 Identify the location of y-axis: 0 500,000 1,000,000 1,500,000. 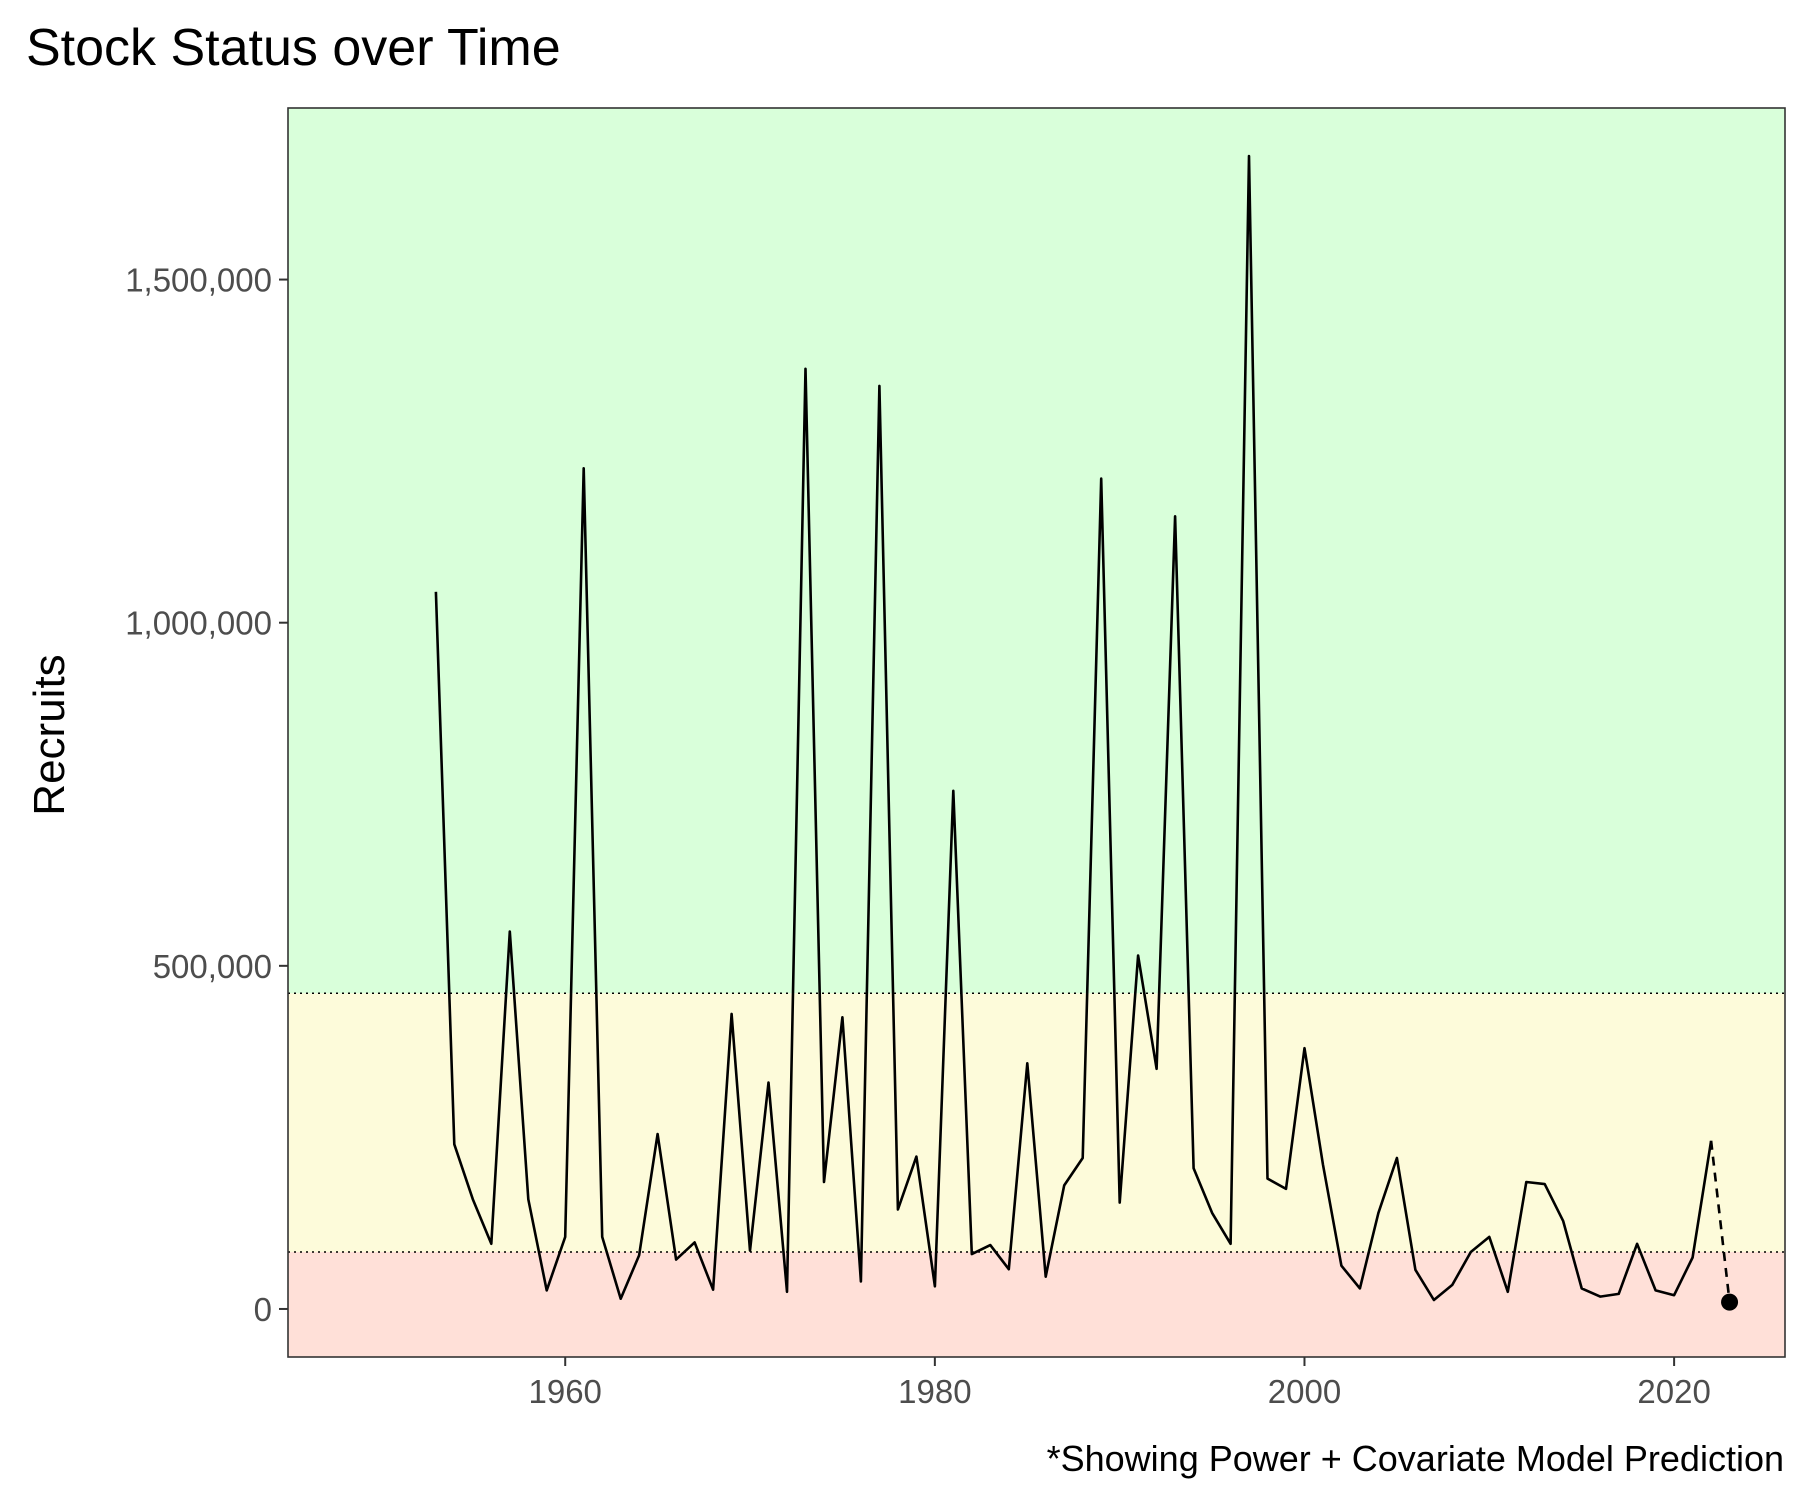
(206, 795).